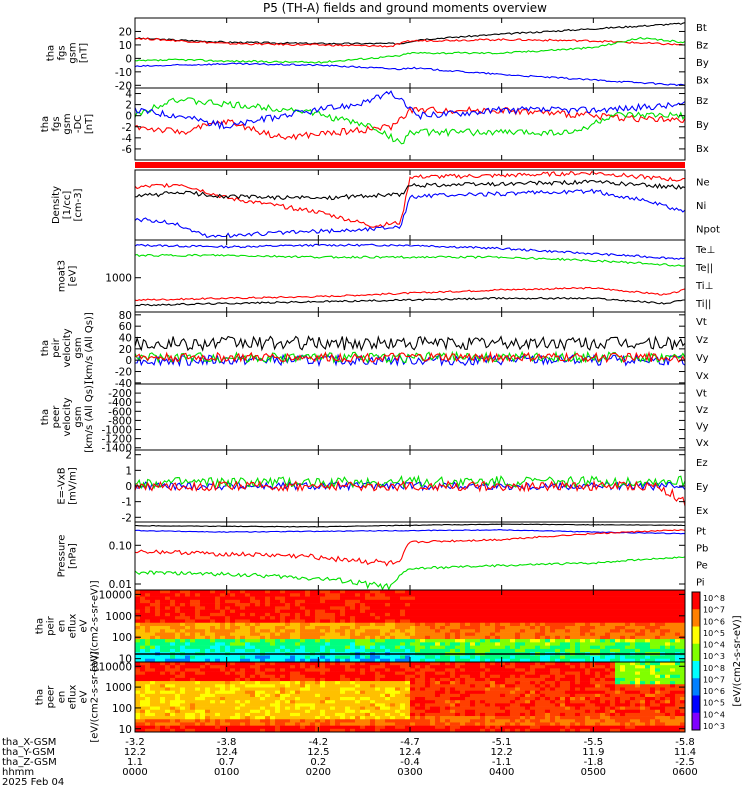  I want to click on y-tick-label: -800, so click(120, 421).